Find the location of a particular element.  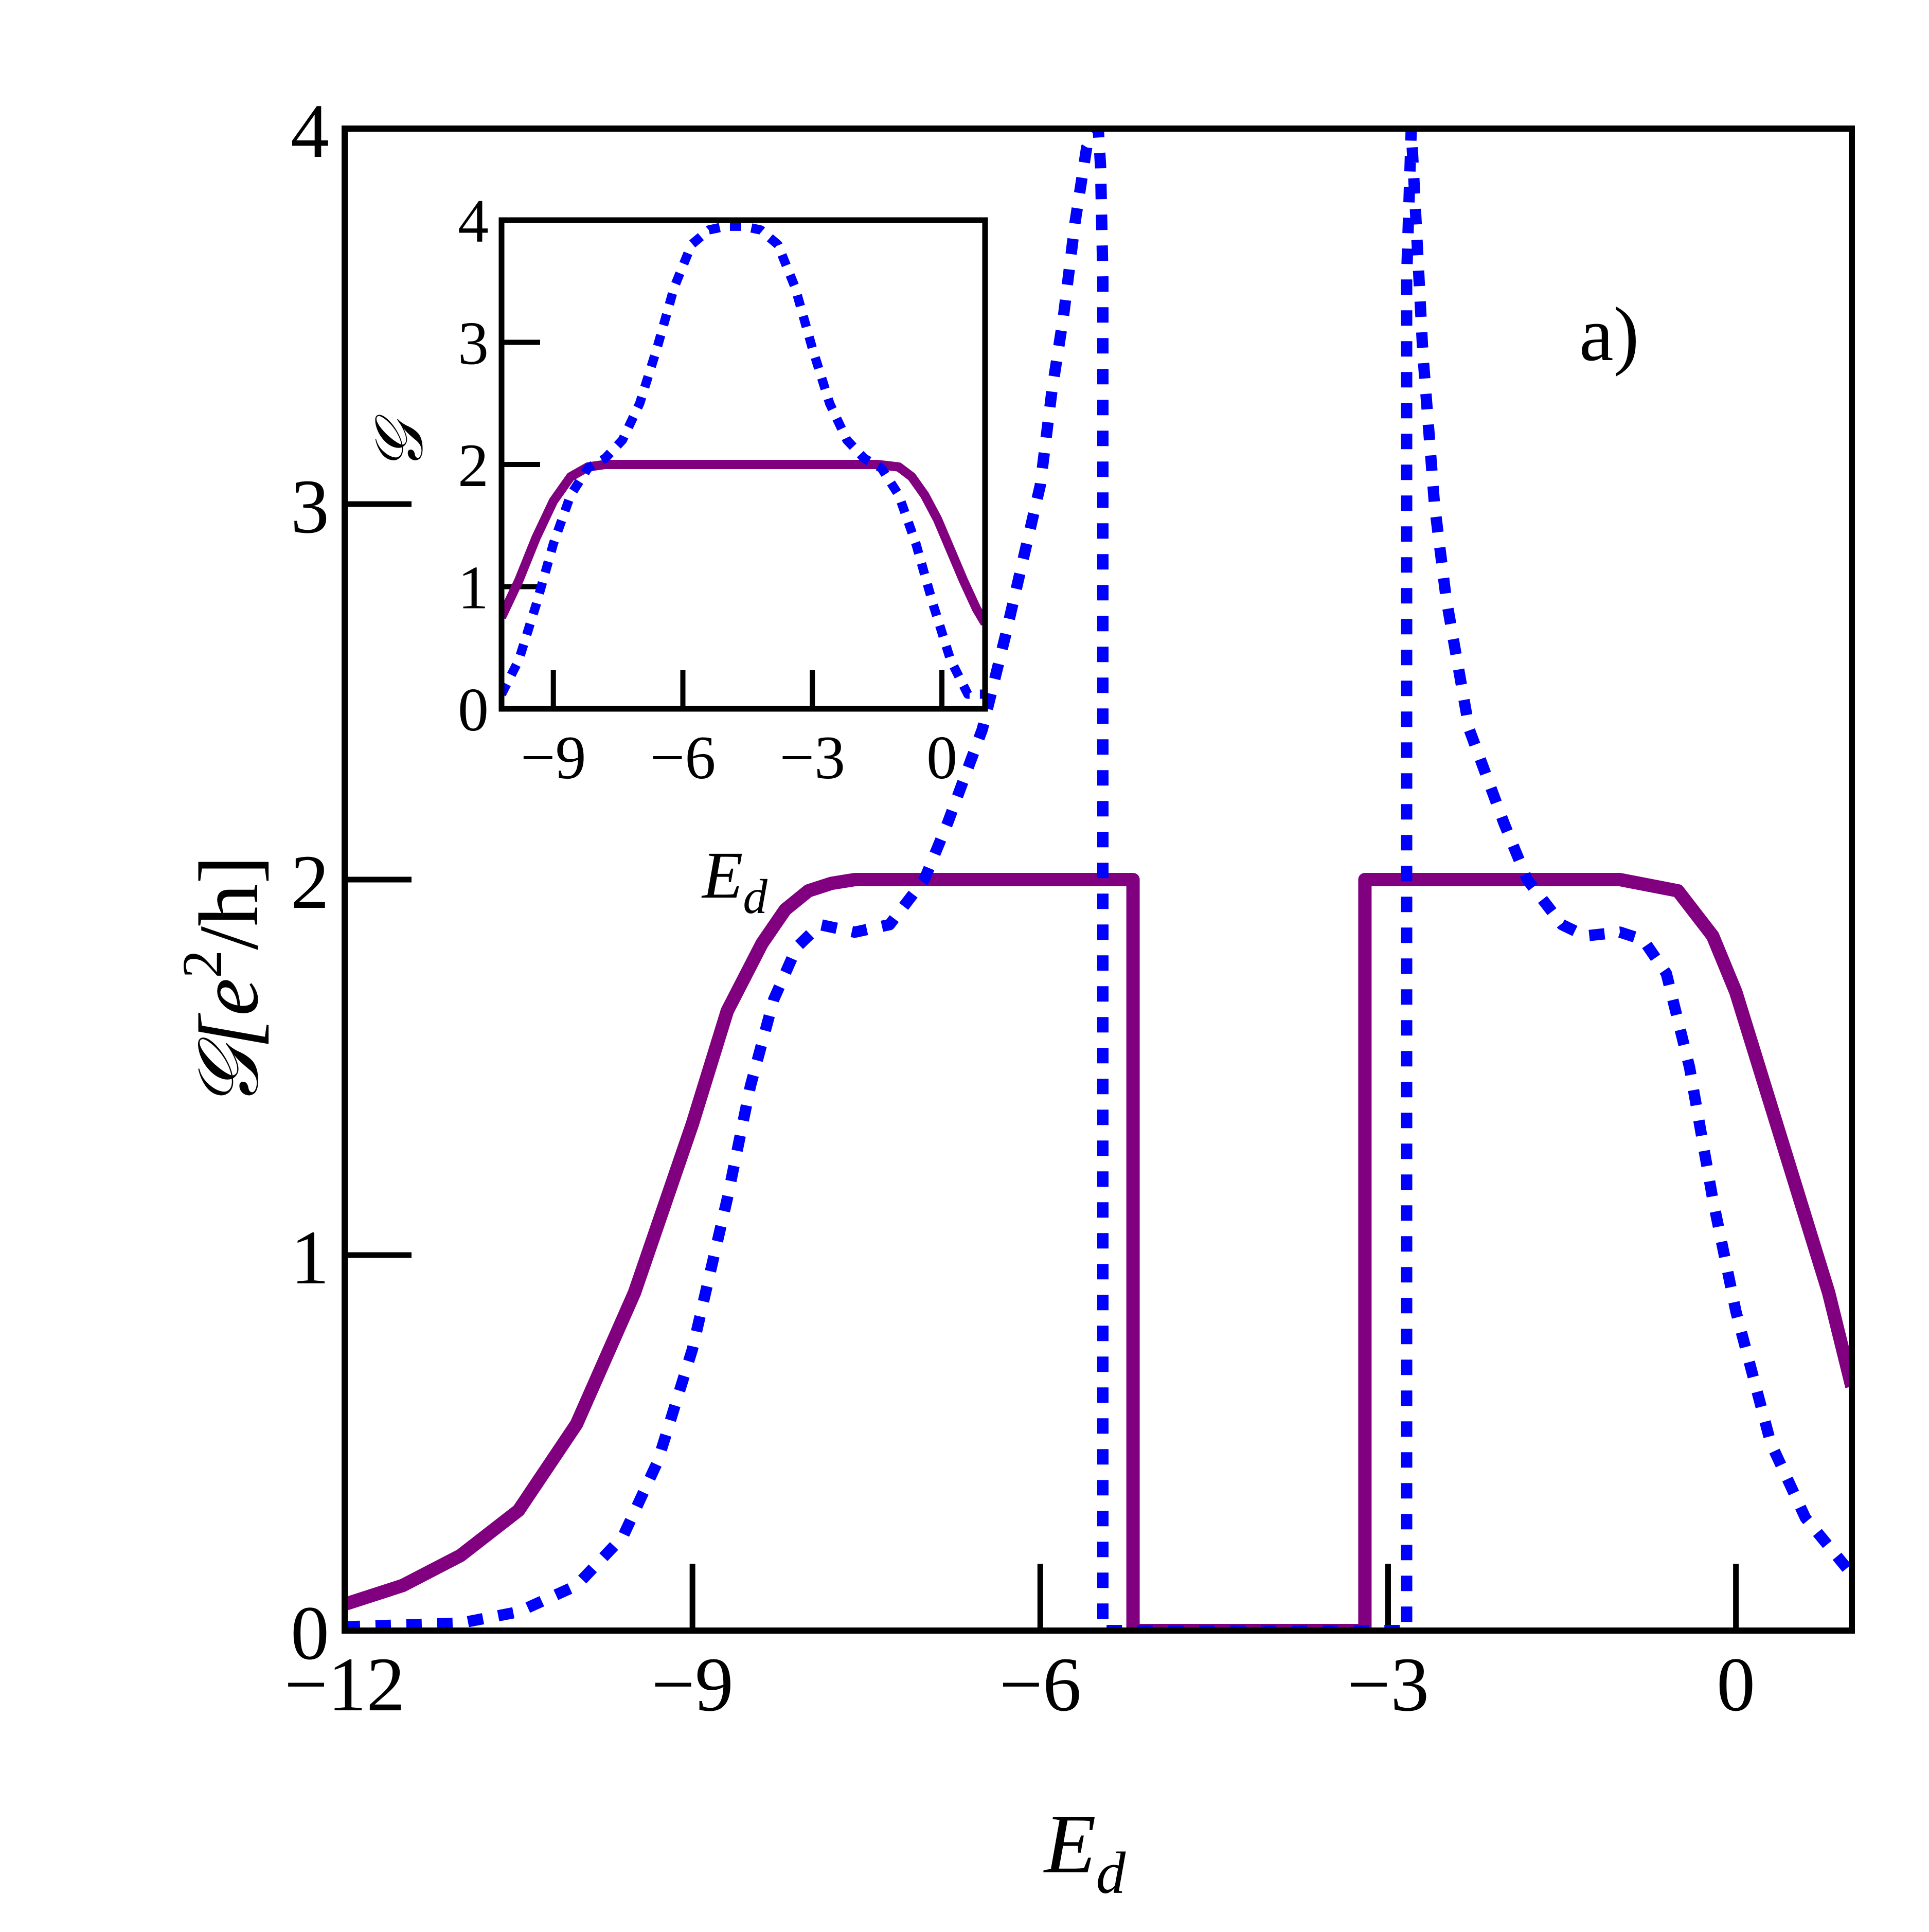

main-x-axis-title: Ed is located at coordinates (1084, 1851).